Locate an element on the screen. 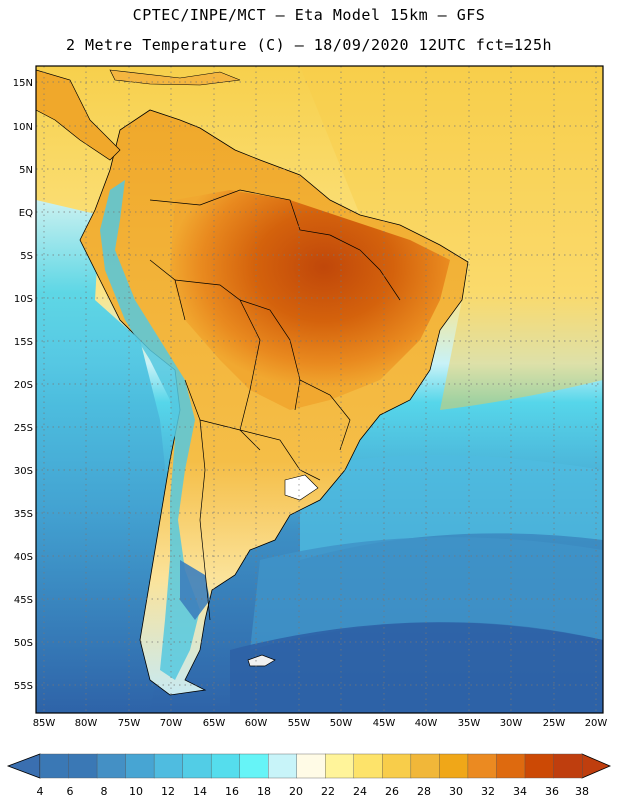  lon-label: 75W is located at coordinates (129, 723).